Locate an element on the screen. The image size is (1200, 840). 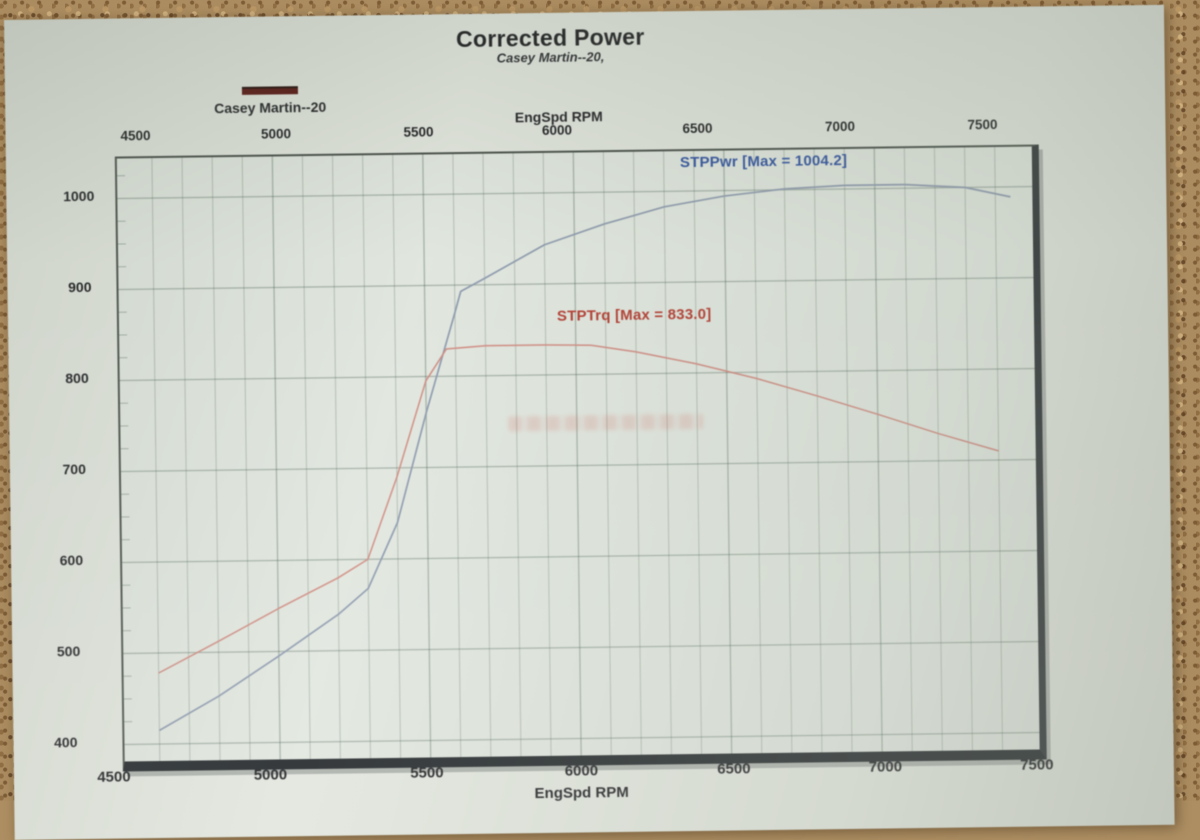
faint-watermark is located at coordinates (605, 423).